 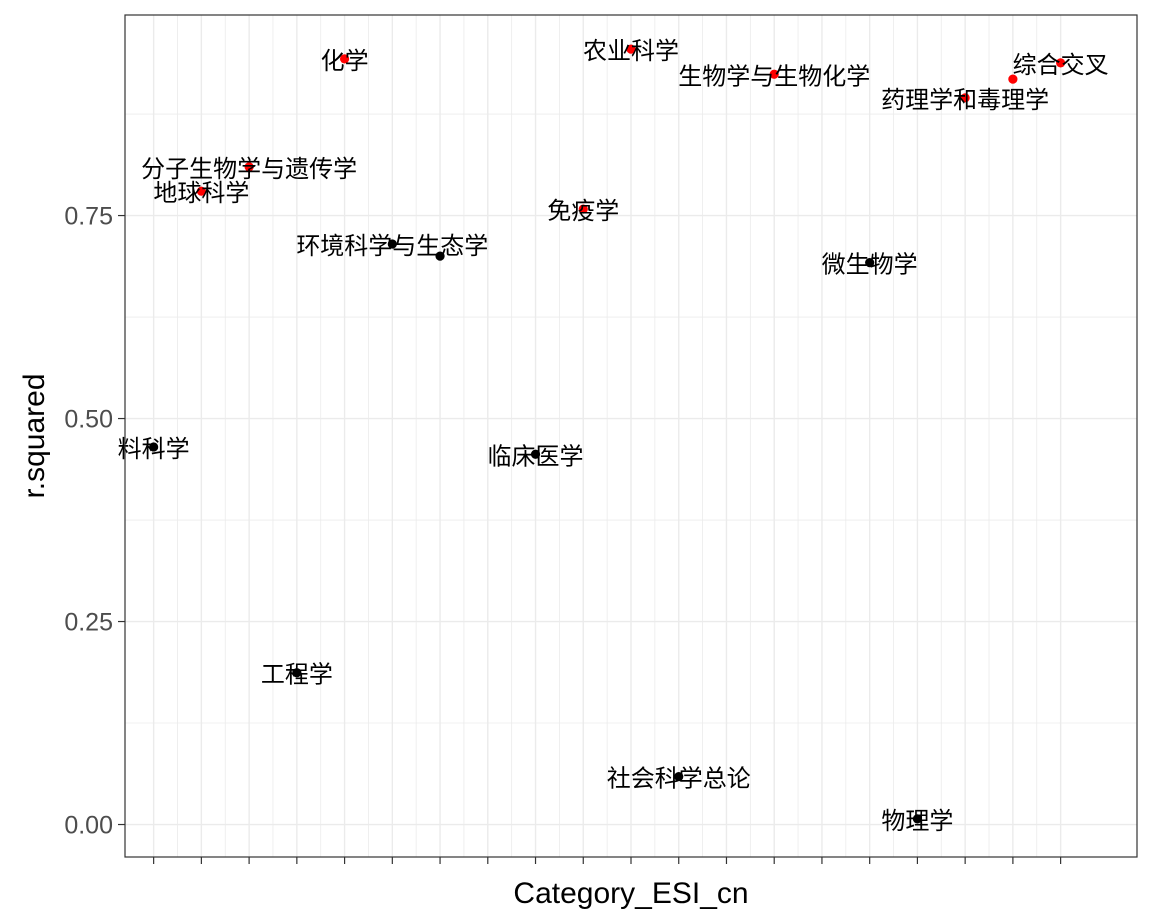 I want to click on point-label: 微生物学, so click(x=870, y=265).